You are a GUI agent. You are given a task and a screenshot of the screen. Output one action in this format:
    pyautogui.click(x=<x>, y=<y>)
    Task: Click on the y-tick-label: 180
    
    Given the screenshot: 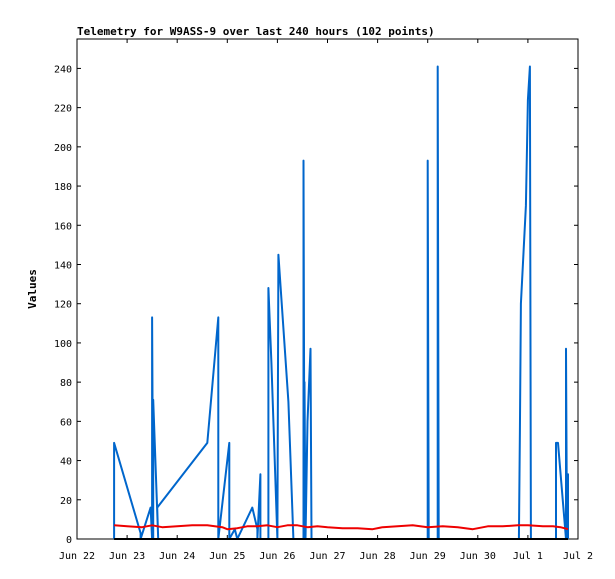 What is the action you would take?
    pyautogui.click(x=63, y=187)
    